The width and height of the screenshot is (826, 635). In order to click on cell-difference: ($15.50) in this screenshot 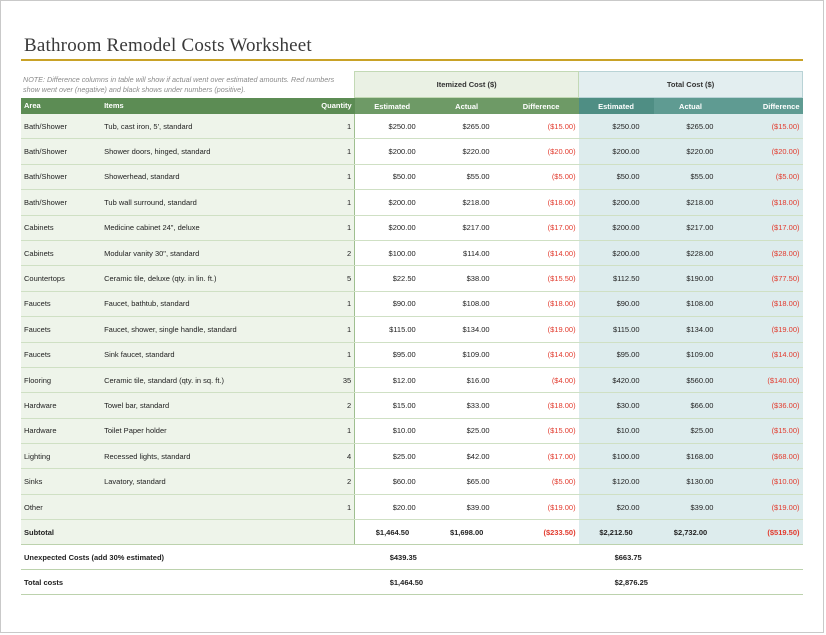, I will do `click(541, 278)`.